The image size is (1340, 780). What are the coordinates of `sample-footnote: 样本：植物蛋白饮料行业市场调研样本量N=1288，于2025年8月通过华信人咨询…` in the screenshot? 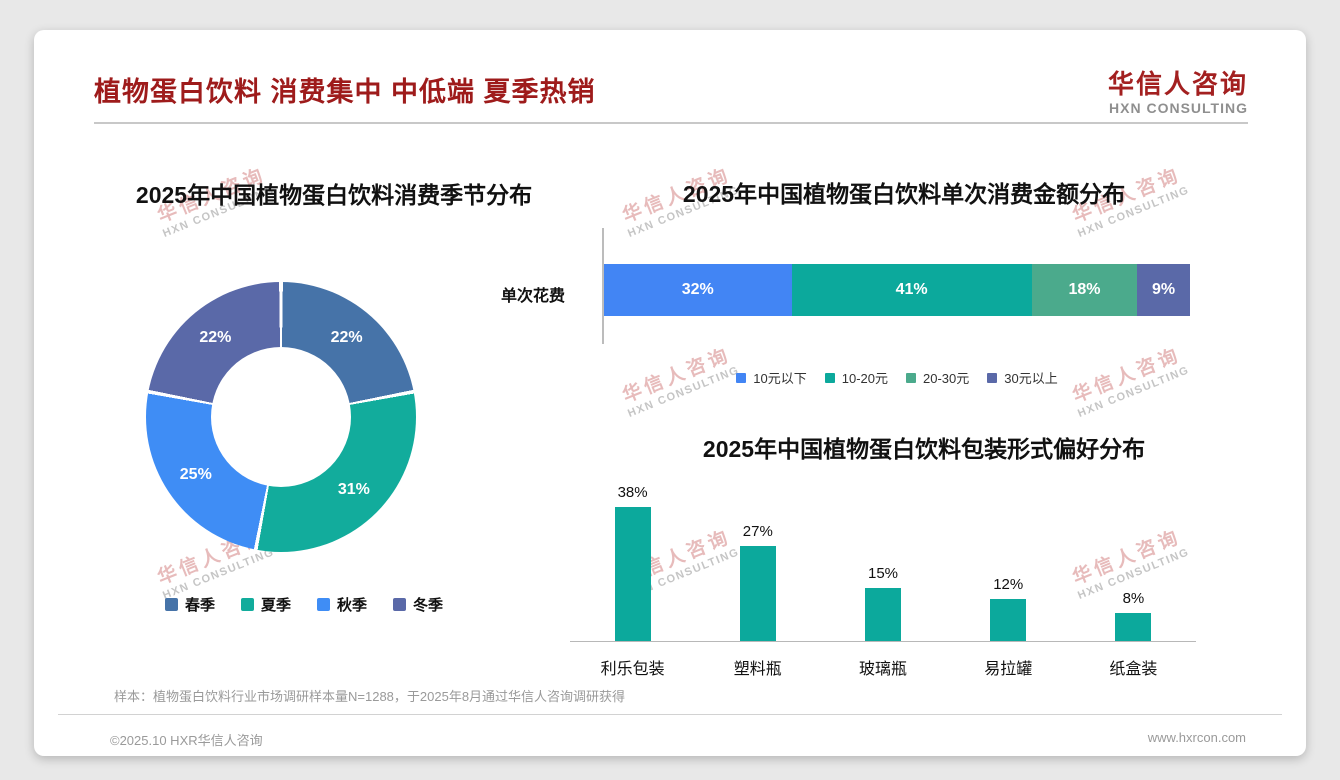 It's located at (370, 696).